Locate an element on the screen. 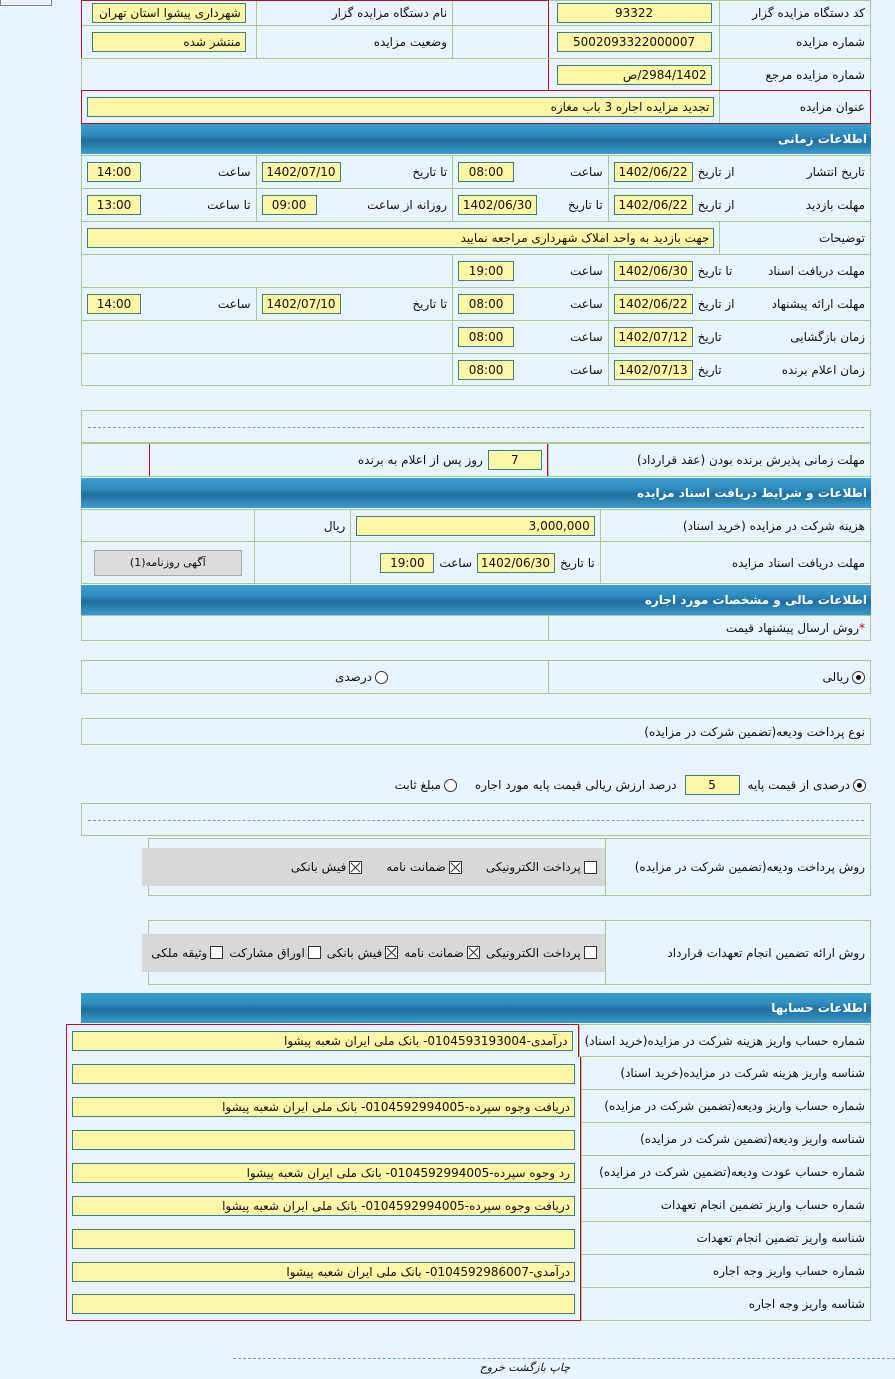 The image size is (895, 1379). ref-no-row: شماره مزایده مرجع 2984/1402/ص is located at coordinates (476, 74).